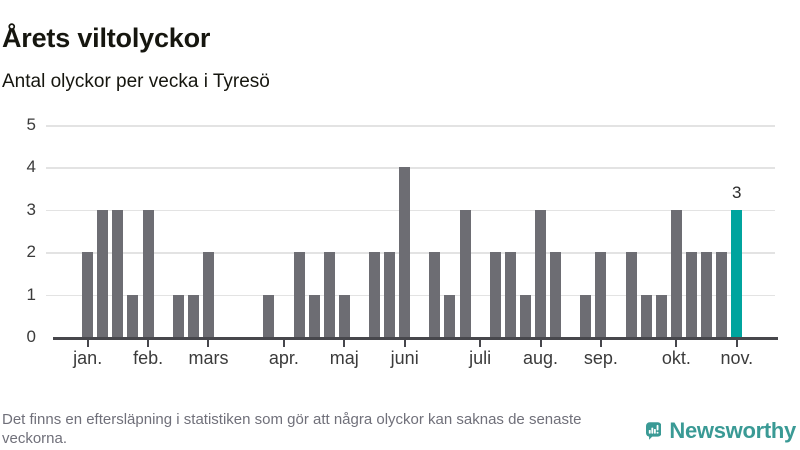  Describe the element at coordinates (415, 338) in the screenshot. I see `x-axis-line` at that location.